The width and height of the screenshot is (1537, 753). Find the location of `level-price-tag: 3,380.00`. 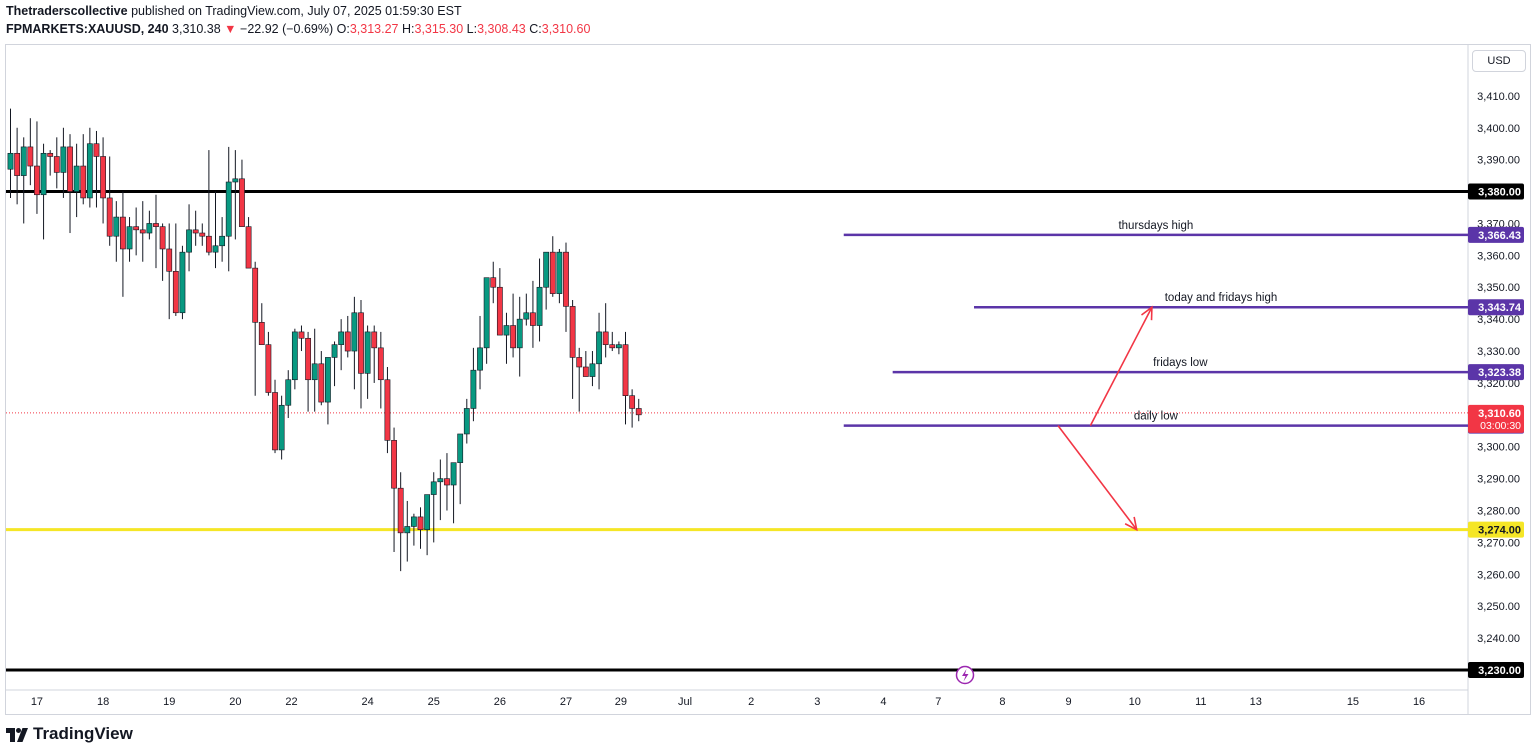

level-price-tag: 3,380.00 is located at coordinates (1496, 191).